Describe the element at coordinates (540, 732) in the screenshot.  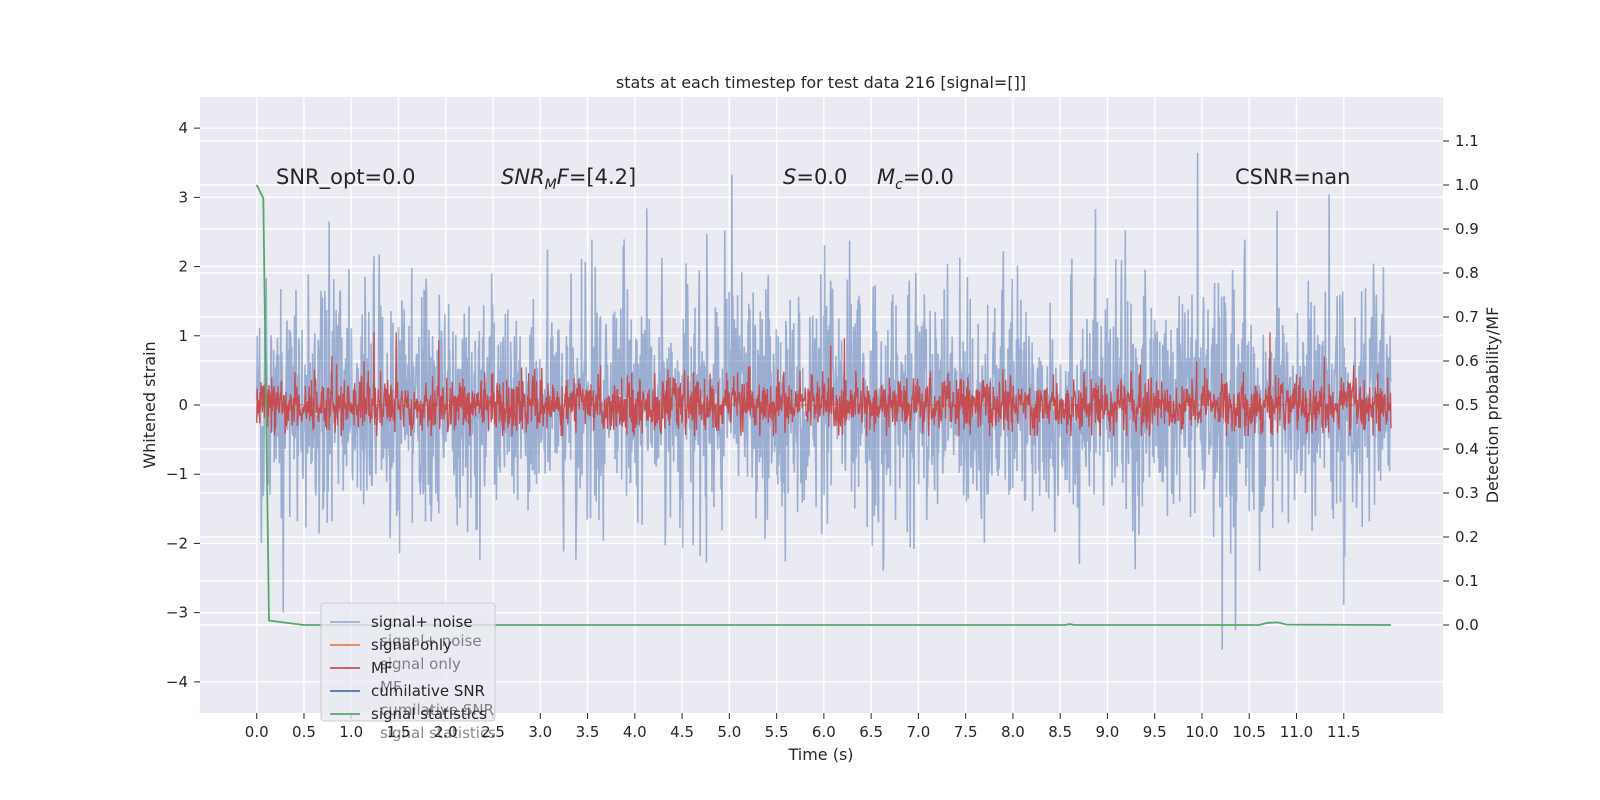
I see `x-tick-label: 3.0` at that location.